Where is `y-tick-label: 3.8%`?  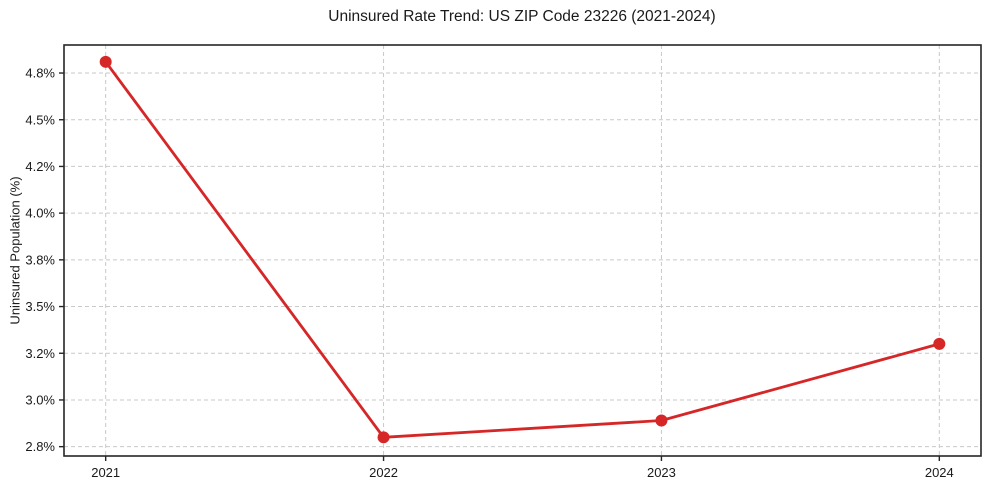 y-tick-label: 3.8% is located at coordinates (40, 259).